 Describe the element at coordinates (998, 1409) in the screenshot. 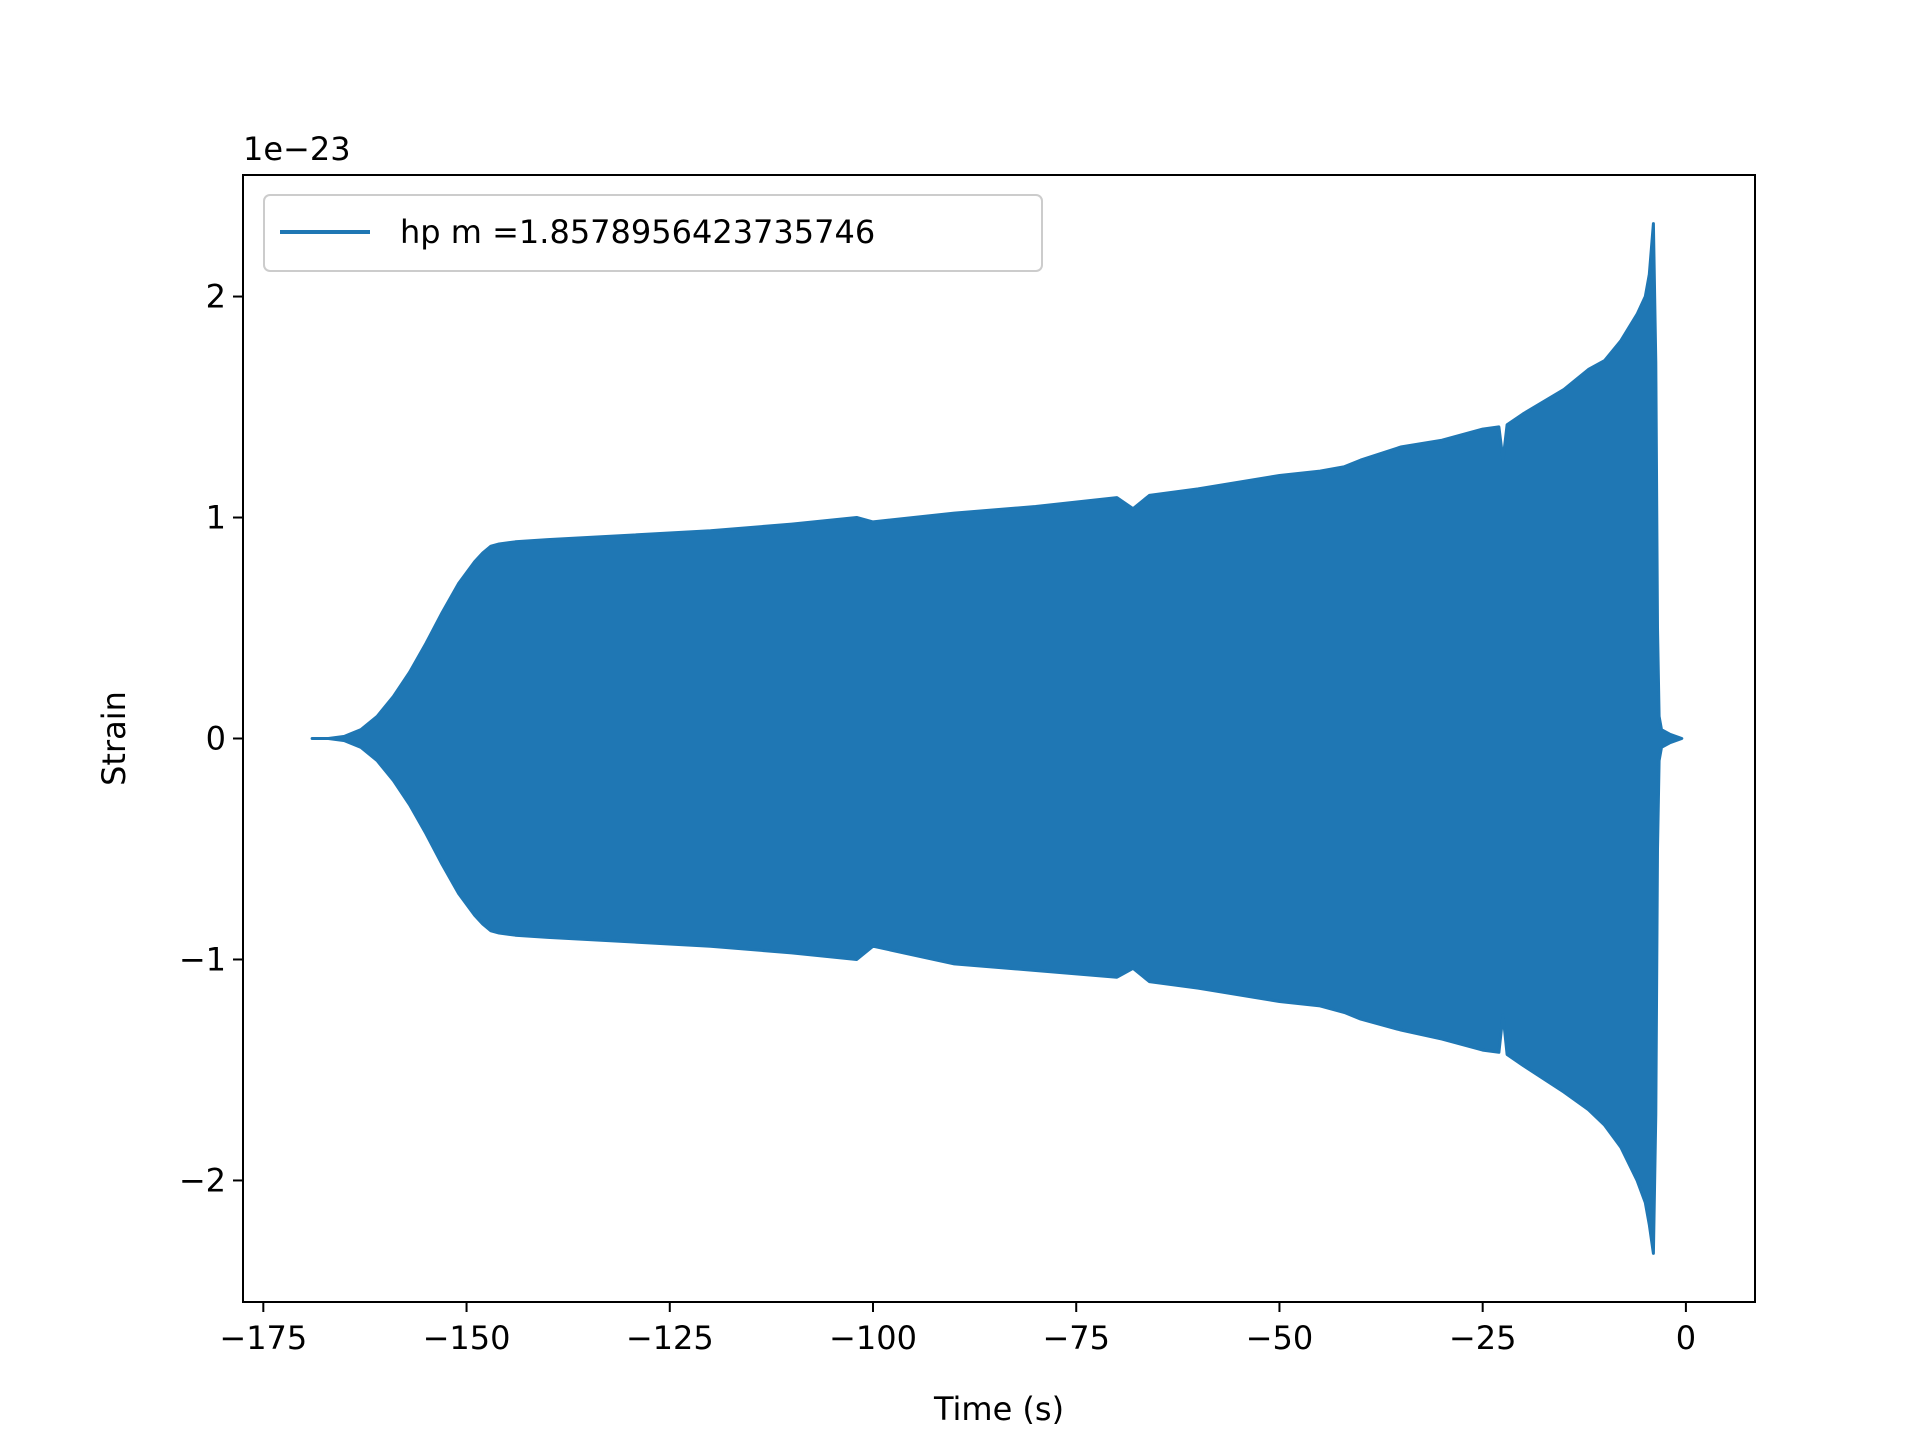

I see `x-axis-label: Time (s)` at that location.